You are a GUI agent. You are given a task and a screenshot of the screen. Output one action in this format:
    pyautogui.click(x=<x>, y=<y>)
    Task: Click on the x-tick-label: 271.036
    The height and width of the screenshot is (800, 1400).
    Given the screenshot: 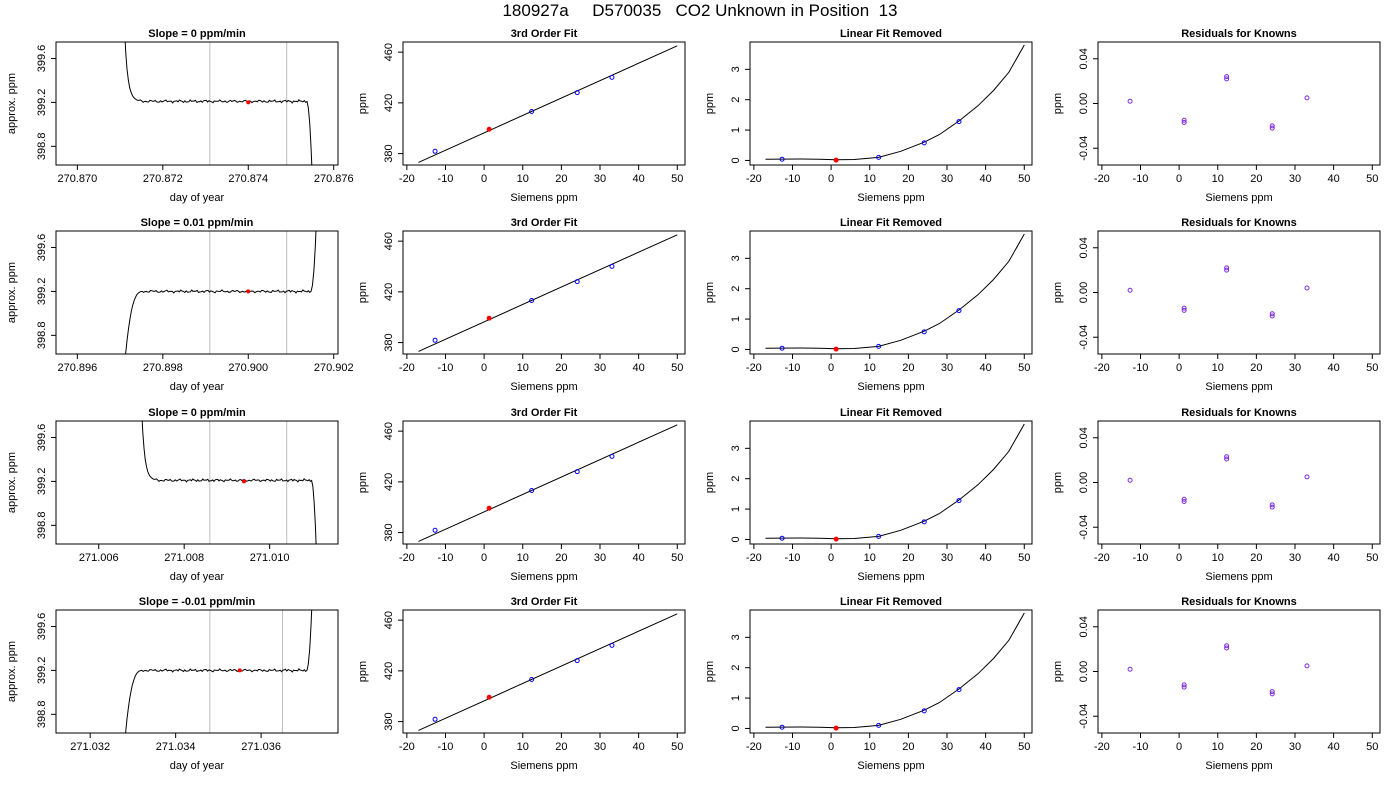 What is the action you would take?
    pyautogui.click(x=261, y=747)
    